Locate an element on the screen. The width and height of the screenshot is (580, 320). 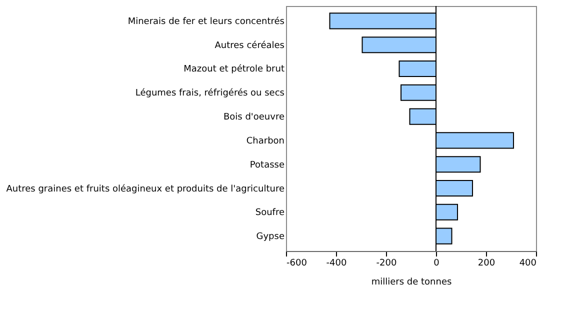
x-tick-label: 400 is located at coordinates (528, 263).